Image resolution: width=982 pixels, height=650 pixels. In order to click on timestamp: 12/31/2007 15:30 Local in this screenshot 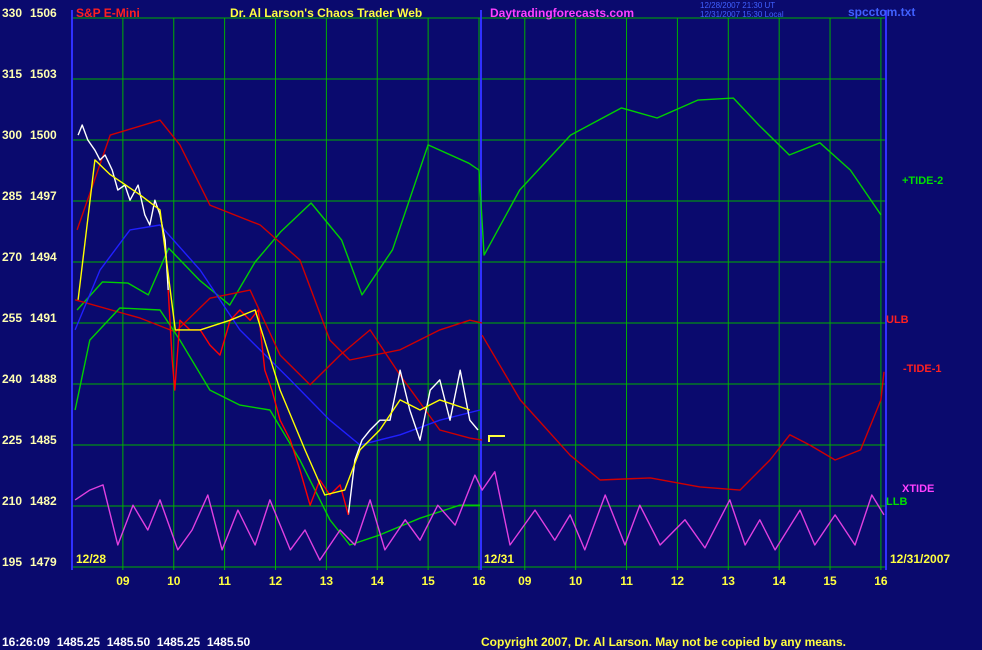, I will do `click(742, 14)`.